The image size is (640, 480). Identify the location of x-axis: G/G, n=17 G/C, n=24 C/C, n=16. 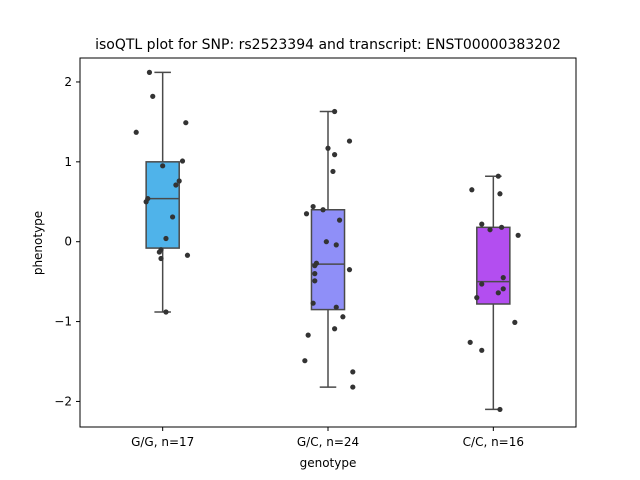
(327, 438).